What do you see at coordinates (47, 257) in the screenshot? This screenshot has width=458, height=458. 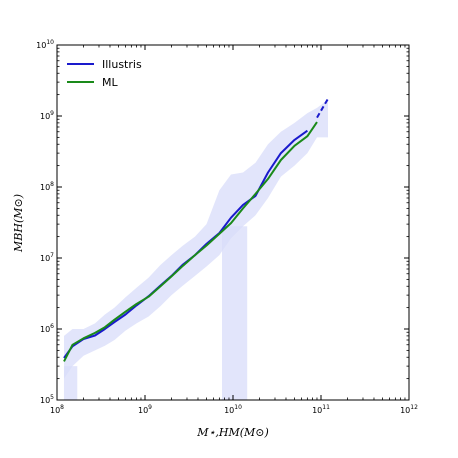 I see `y-tick-label: 10⁷` at bounding box center [47, 257].